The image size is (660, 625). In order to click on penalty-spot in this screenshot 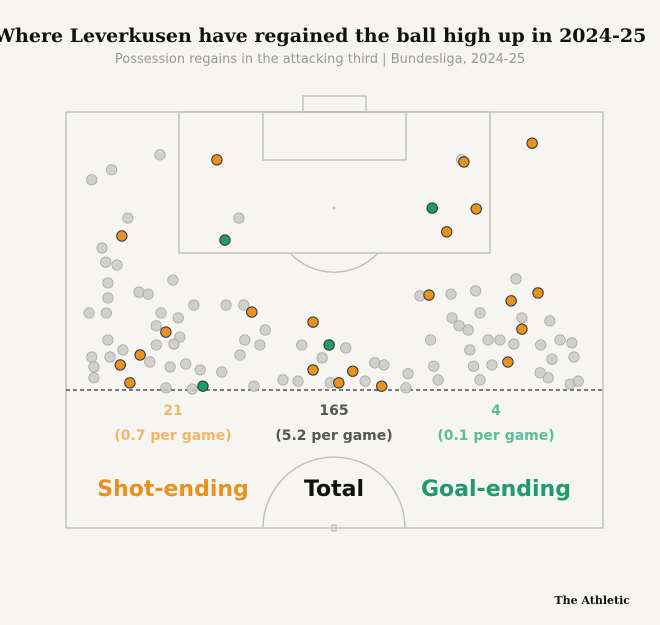, I will do `click(334, 208)`.